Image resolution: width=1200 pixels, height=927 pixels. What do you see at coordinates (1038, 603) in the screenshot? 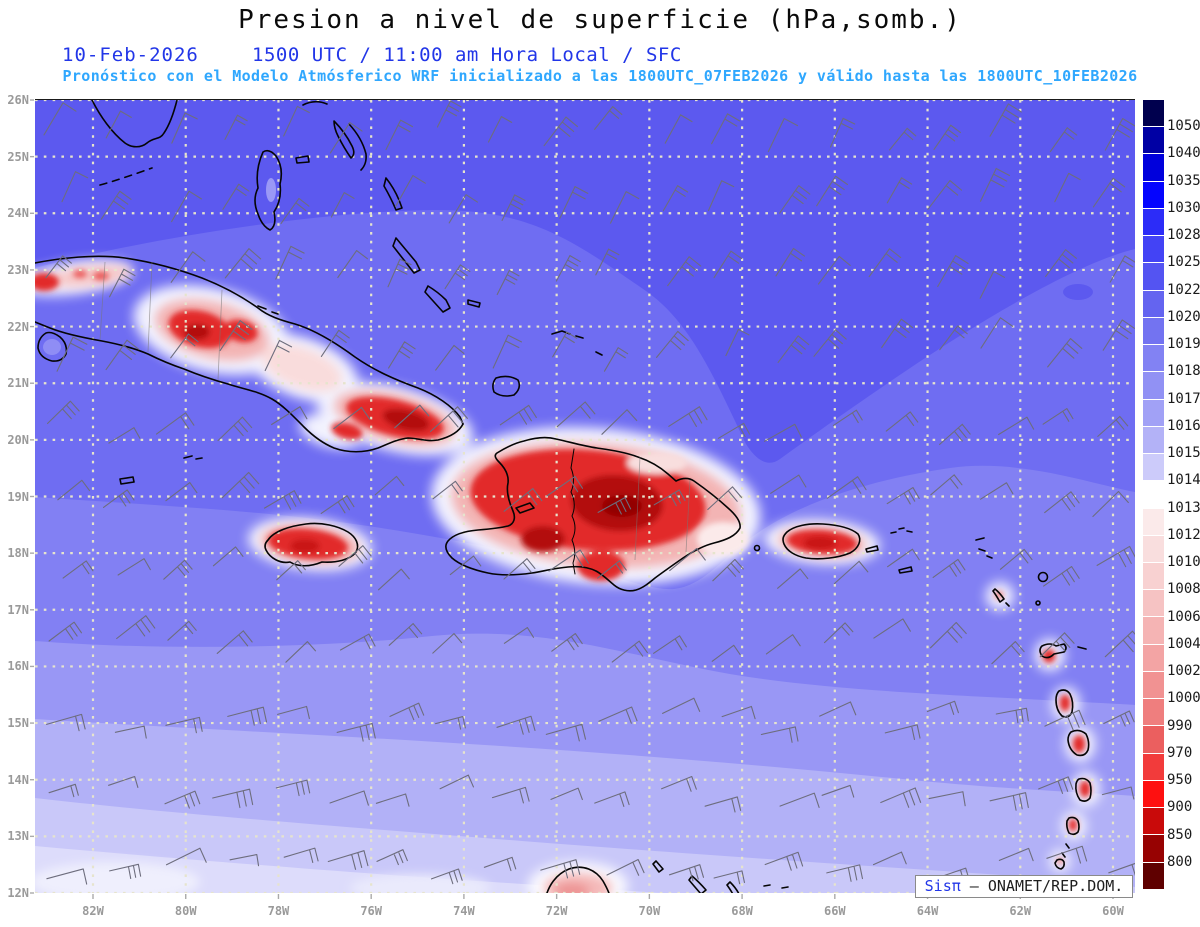
I see `montserrat` at bounding box center [1038, 603].